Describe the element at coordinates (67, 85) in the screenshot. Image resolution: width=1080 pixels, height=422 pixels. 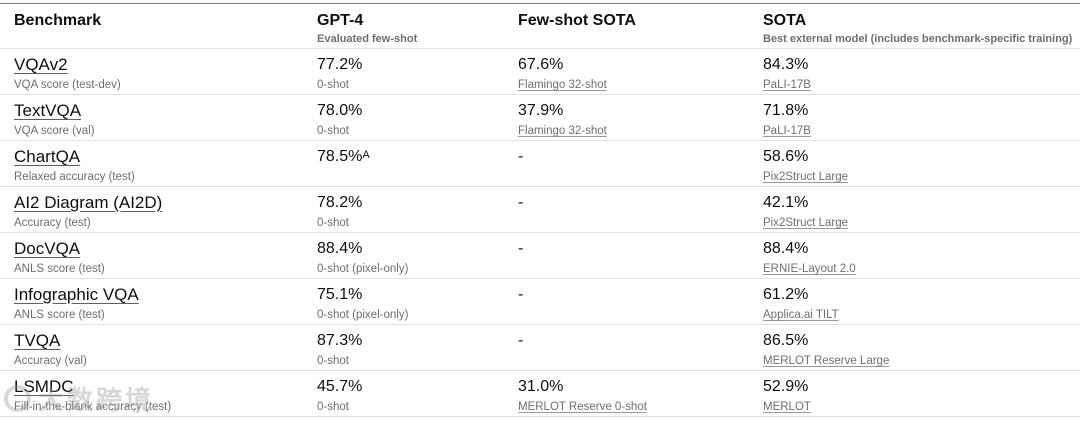
I see `benchmark-metric: VQA score (test-dev)` at that location.